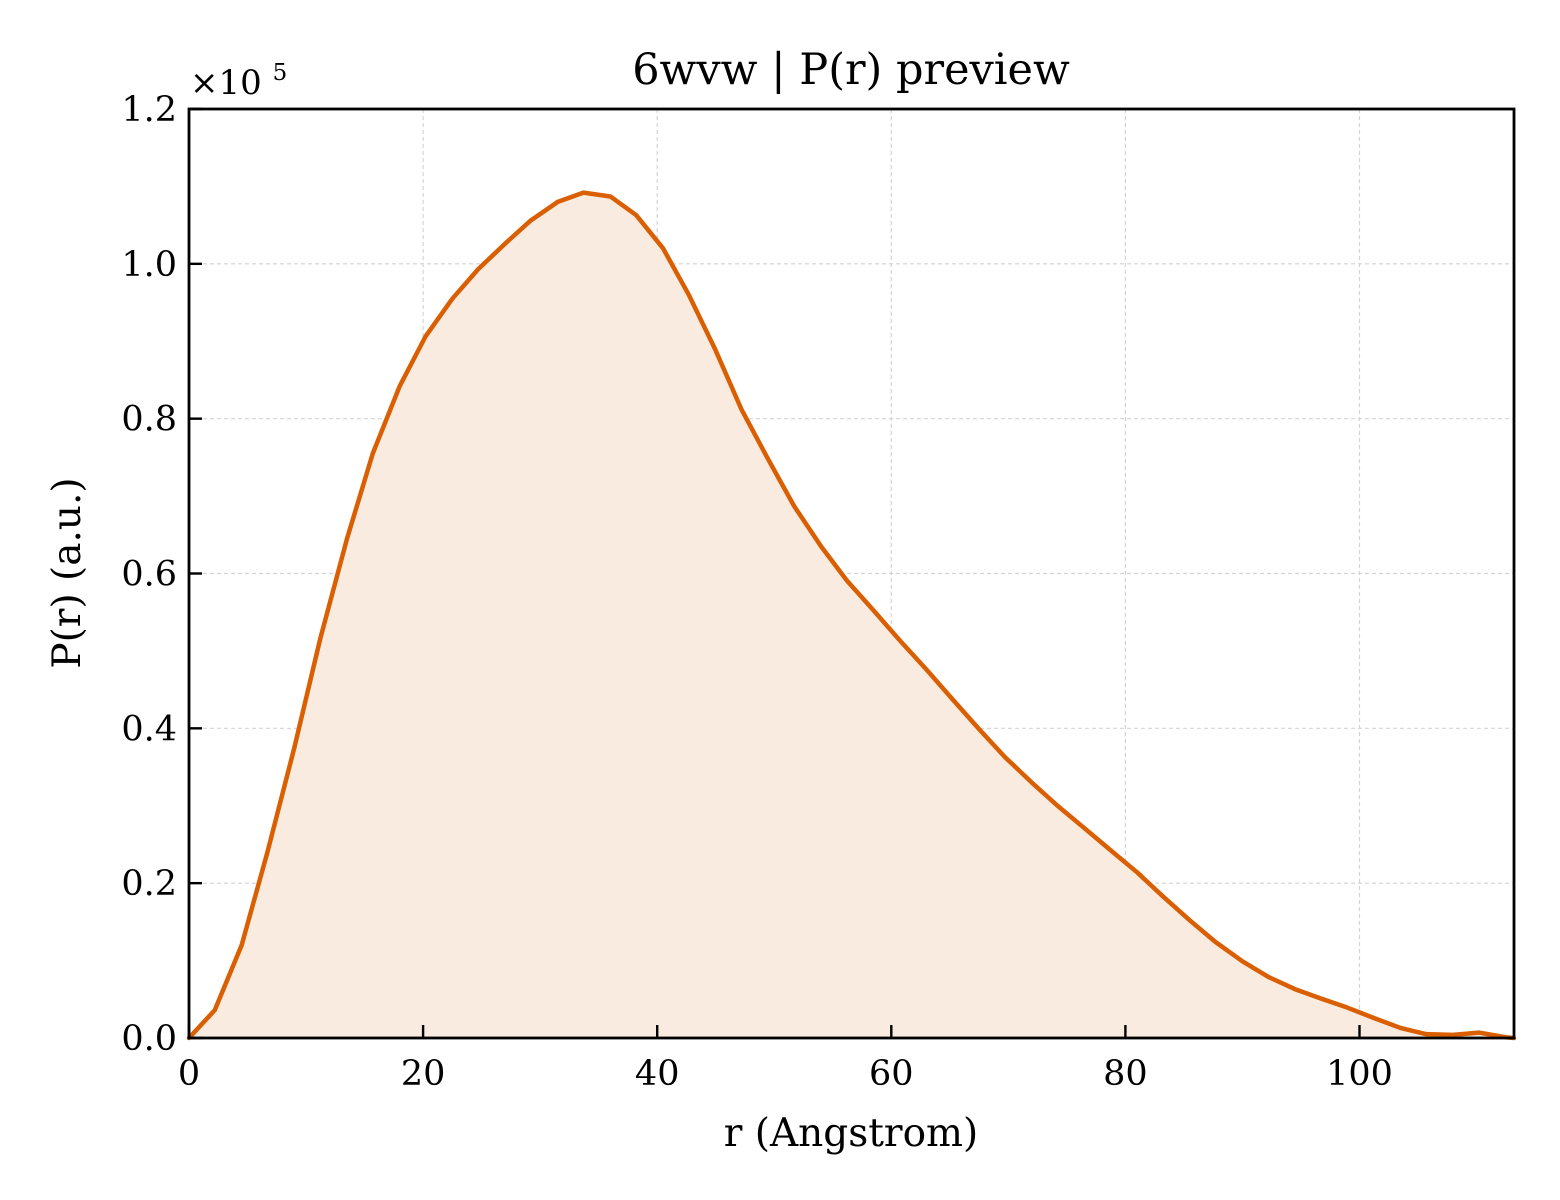 This screenshot has width=1560, height=1200. I want to click on x-tick-label: 60, so click(891, 1074).